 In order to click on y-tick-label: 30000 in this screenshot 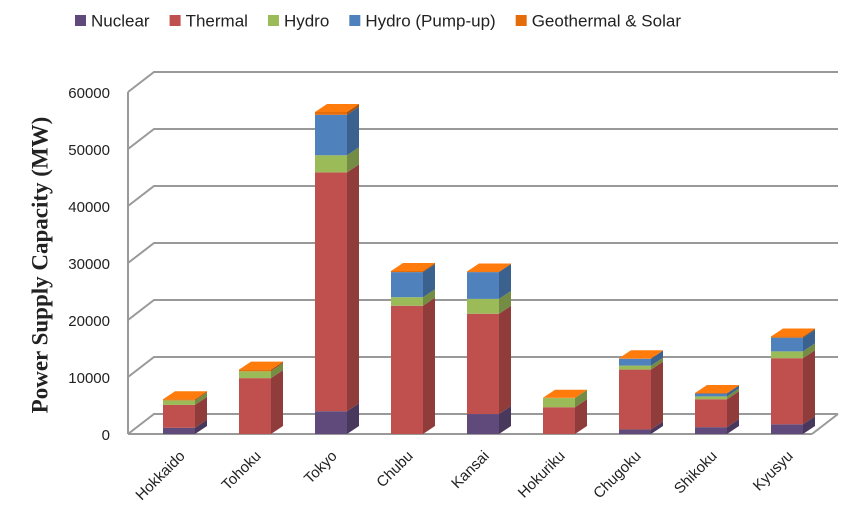, I will do `click(89, 264)`.